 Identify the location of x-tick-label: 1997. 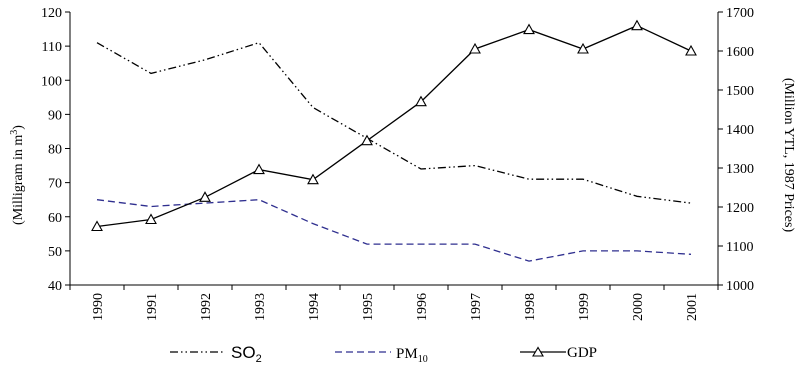
(476, 307).